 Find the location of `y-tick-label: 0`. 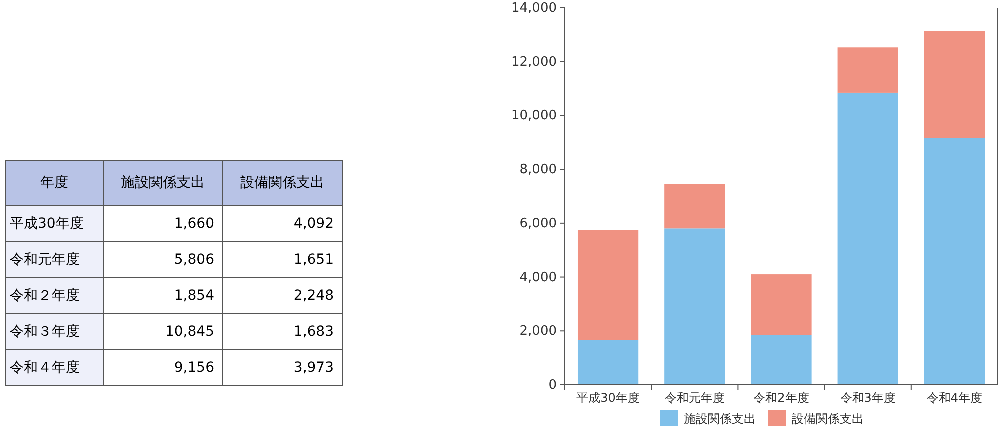

y-tick-label: 0 is located at coordinates (552, 385).